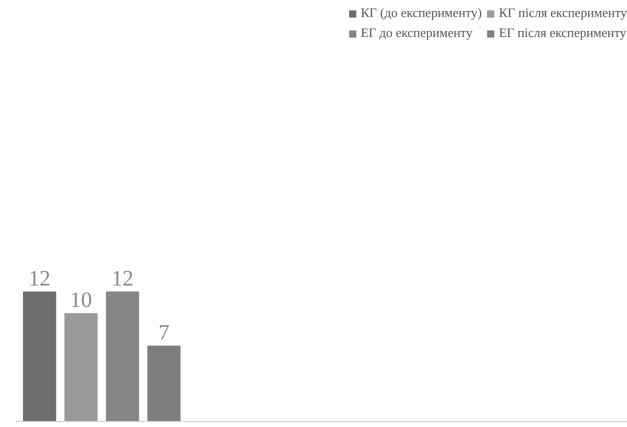 This screenshot has width=627, height=427. Describe the element at coordinates (562, 13) in the screenshot. I see `legend-label: КГ після експерименту` at that location.